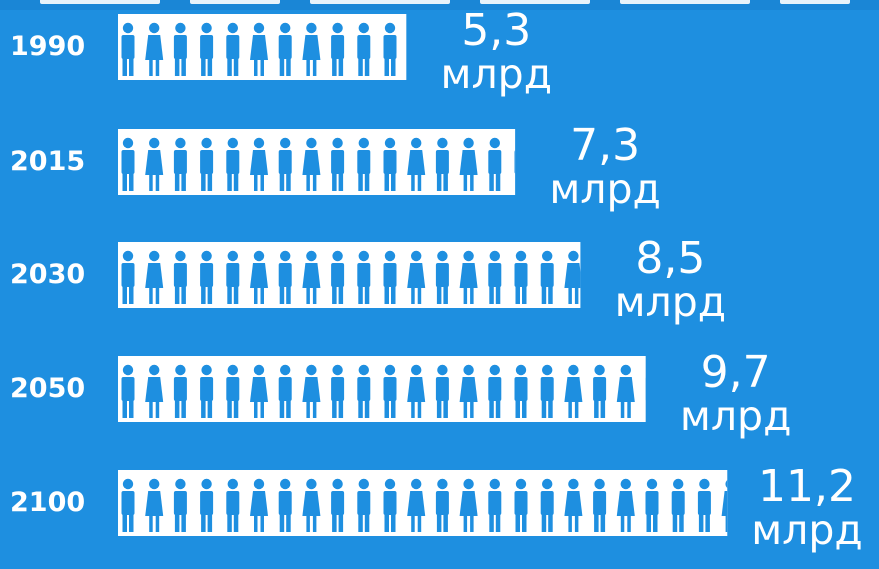 Image resolution: width=879 pixels, height=569 pixels. I want to click on value-number: 11,2, so click(807, 486).